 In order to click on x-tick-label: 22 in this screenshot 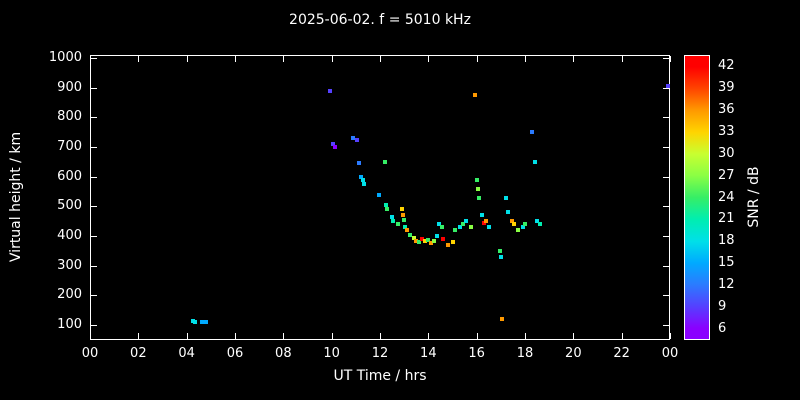, I will do `click(621, 353)`.